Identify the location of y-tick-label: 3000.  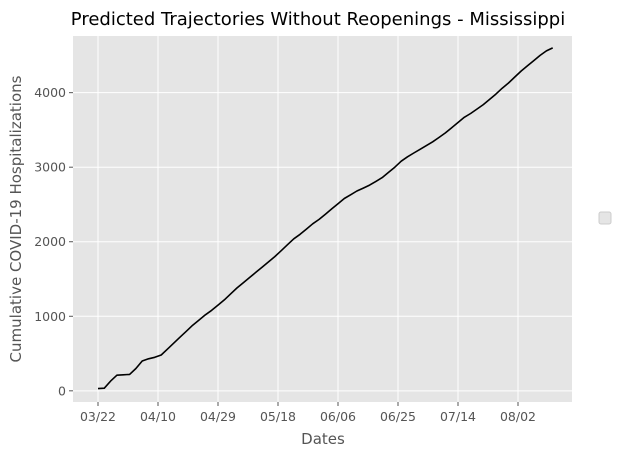
(50, 167).